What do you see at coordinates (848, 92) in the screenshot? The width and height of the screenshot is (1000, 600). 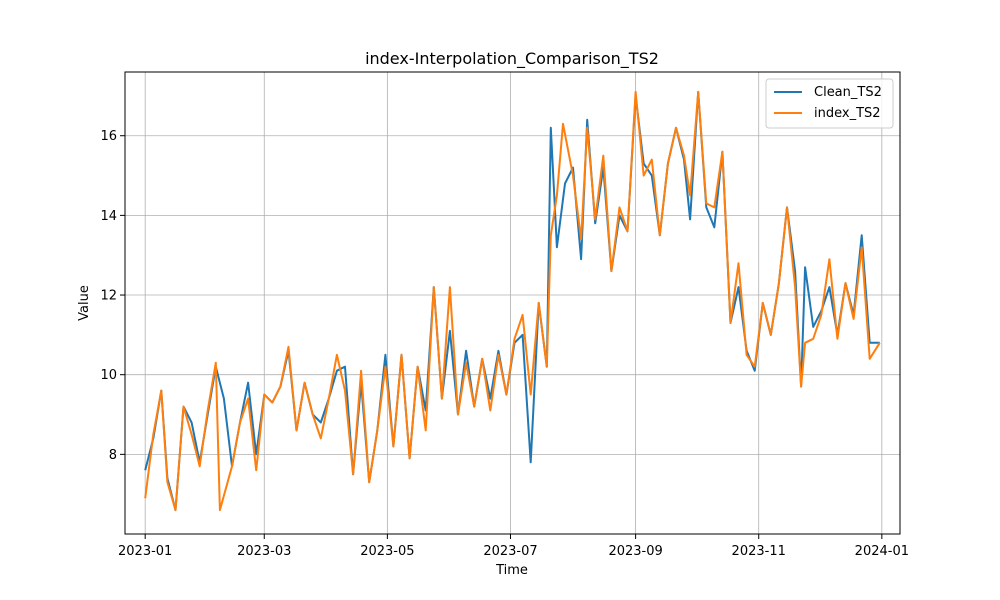 I see `legend-label-clean-ts2: Clean_TS2` at bounding box center [848, 92].